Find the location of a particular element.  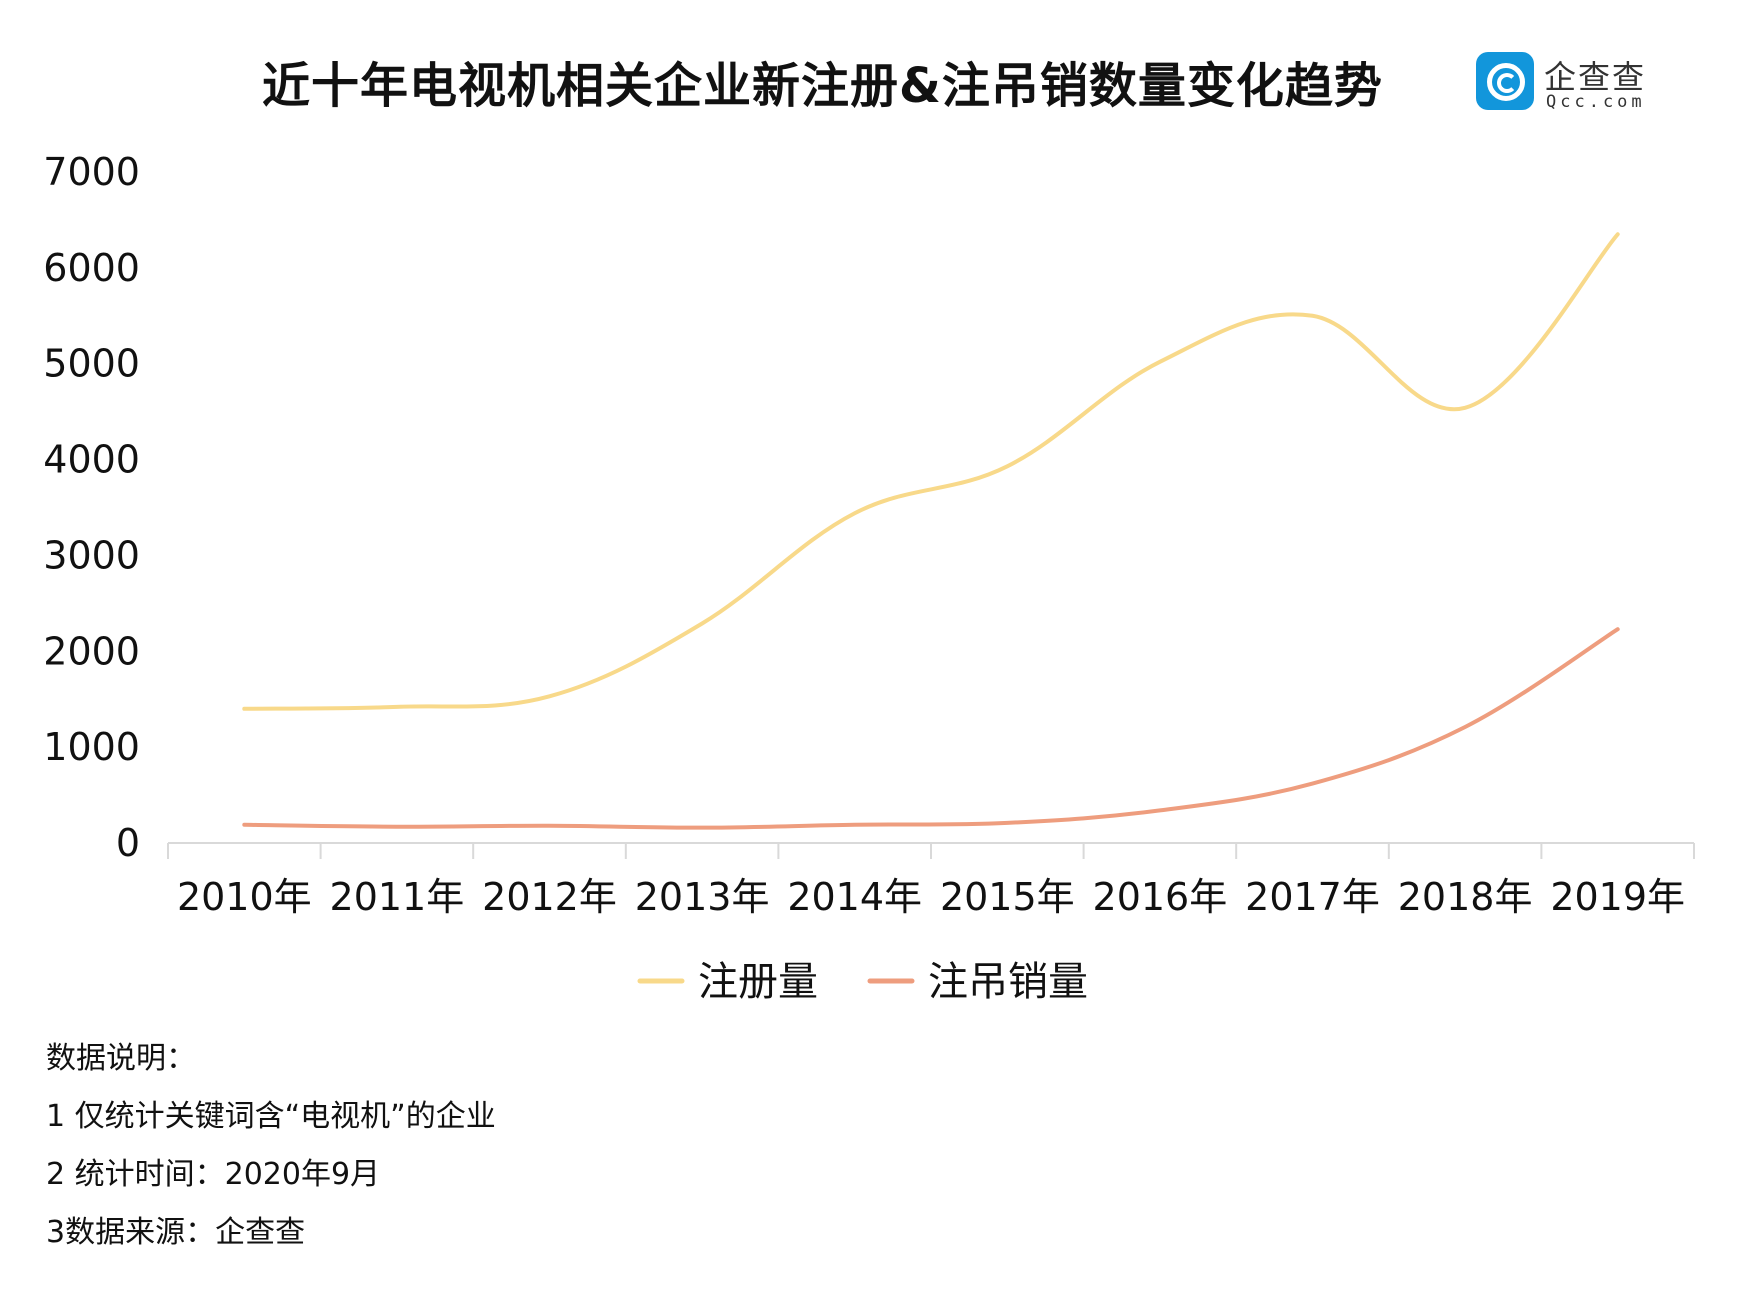

y-tick-label: 3000 is located at coordinates (91, 555).